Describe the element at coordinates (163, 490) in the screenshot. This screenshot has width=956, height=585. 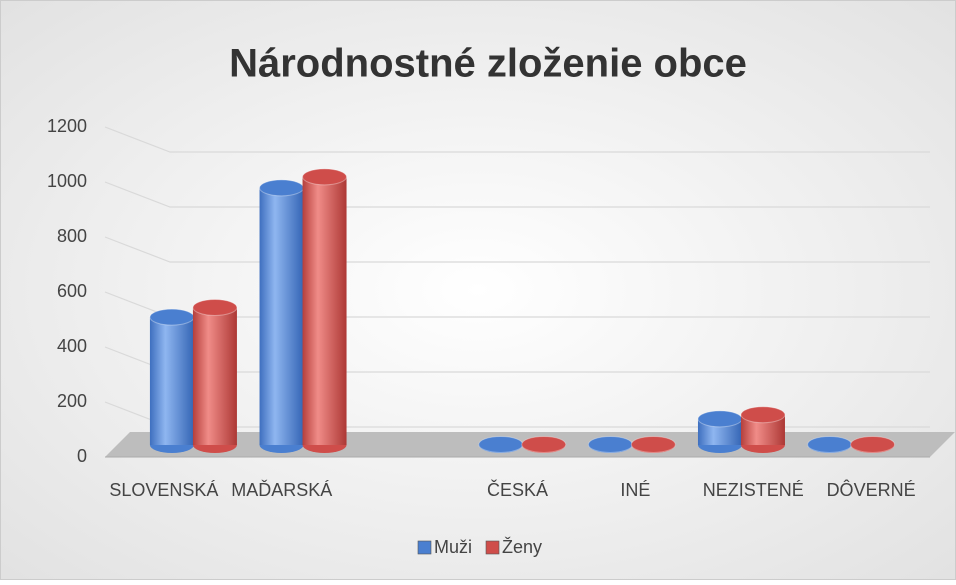
I see `x-tick-label: SLOVENSKÁ` at that location.